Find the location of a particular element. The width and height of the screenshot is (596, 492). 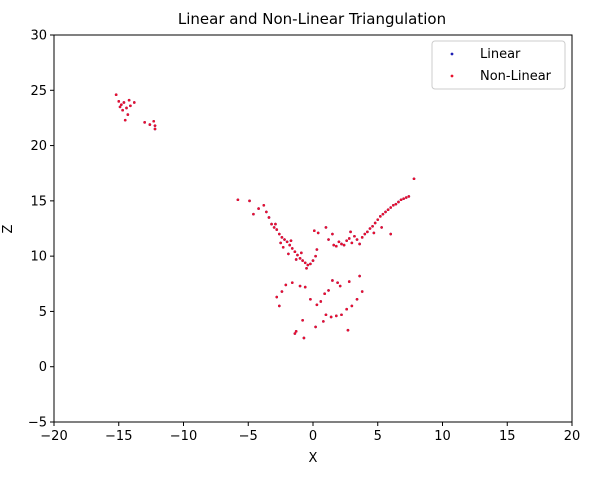

legend-label-linear: Linear is located at coordinates (500, 54).